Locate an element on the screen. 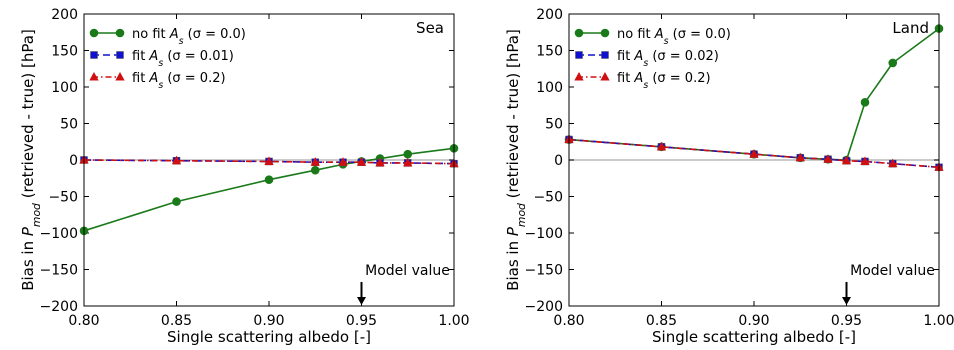  panel-label: Sea is located at coordinates (430, 28).